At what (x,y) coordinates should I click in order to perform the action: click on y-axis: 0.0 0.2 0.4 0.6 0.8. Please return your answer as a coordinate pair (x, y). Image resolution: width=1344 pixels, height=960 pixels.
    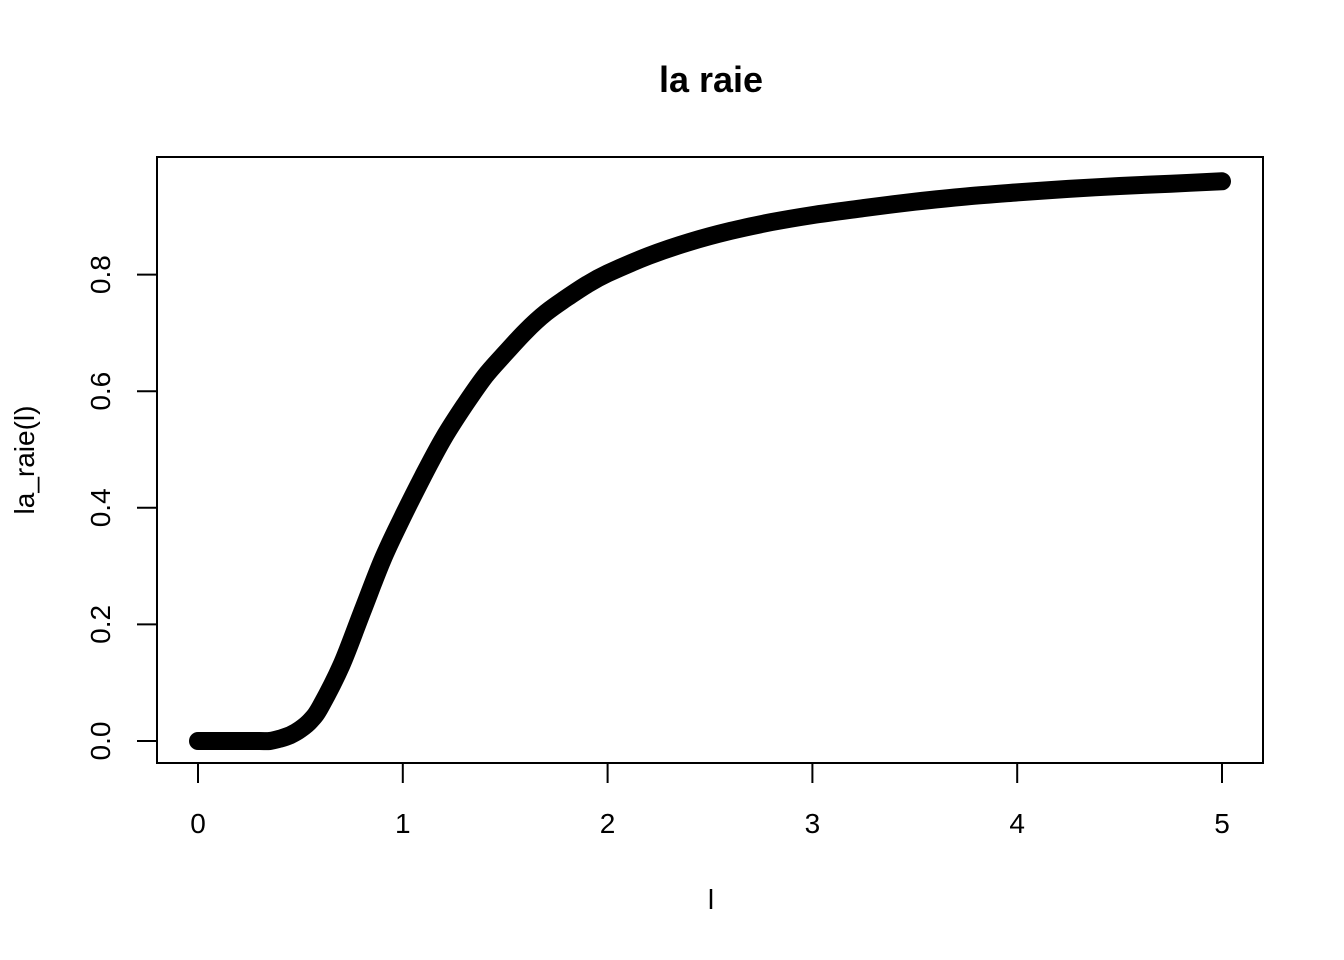
    Looking at the image, I should click on (121, 508).